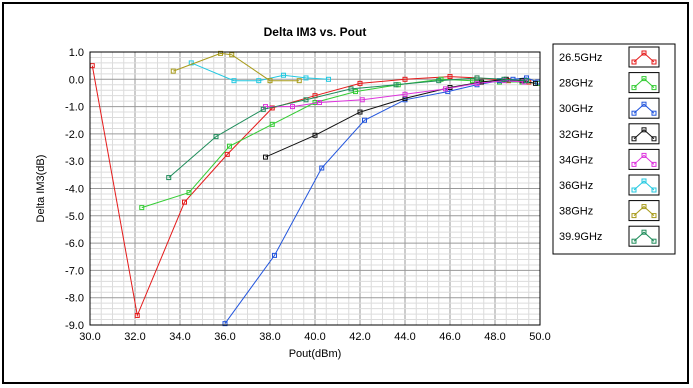 The width and height of the screenshot is (693, 388). I want to click on y-tick-label: -8.0, so click(74, 299).